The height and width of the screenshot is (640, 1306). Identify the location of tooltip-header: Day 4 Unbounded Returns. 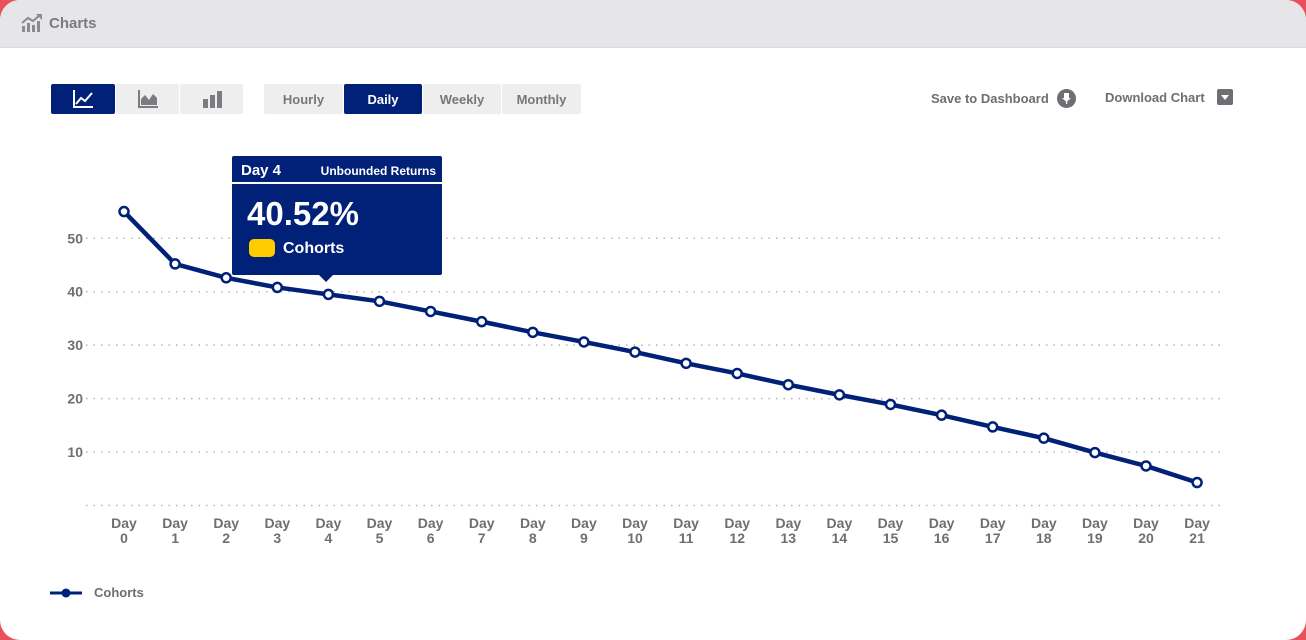
(337, 170).